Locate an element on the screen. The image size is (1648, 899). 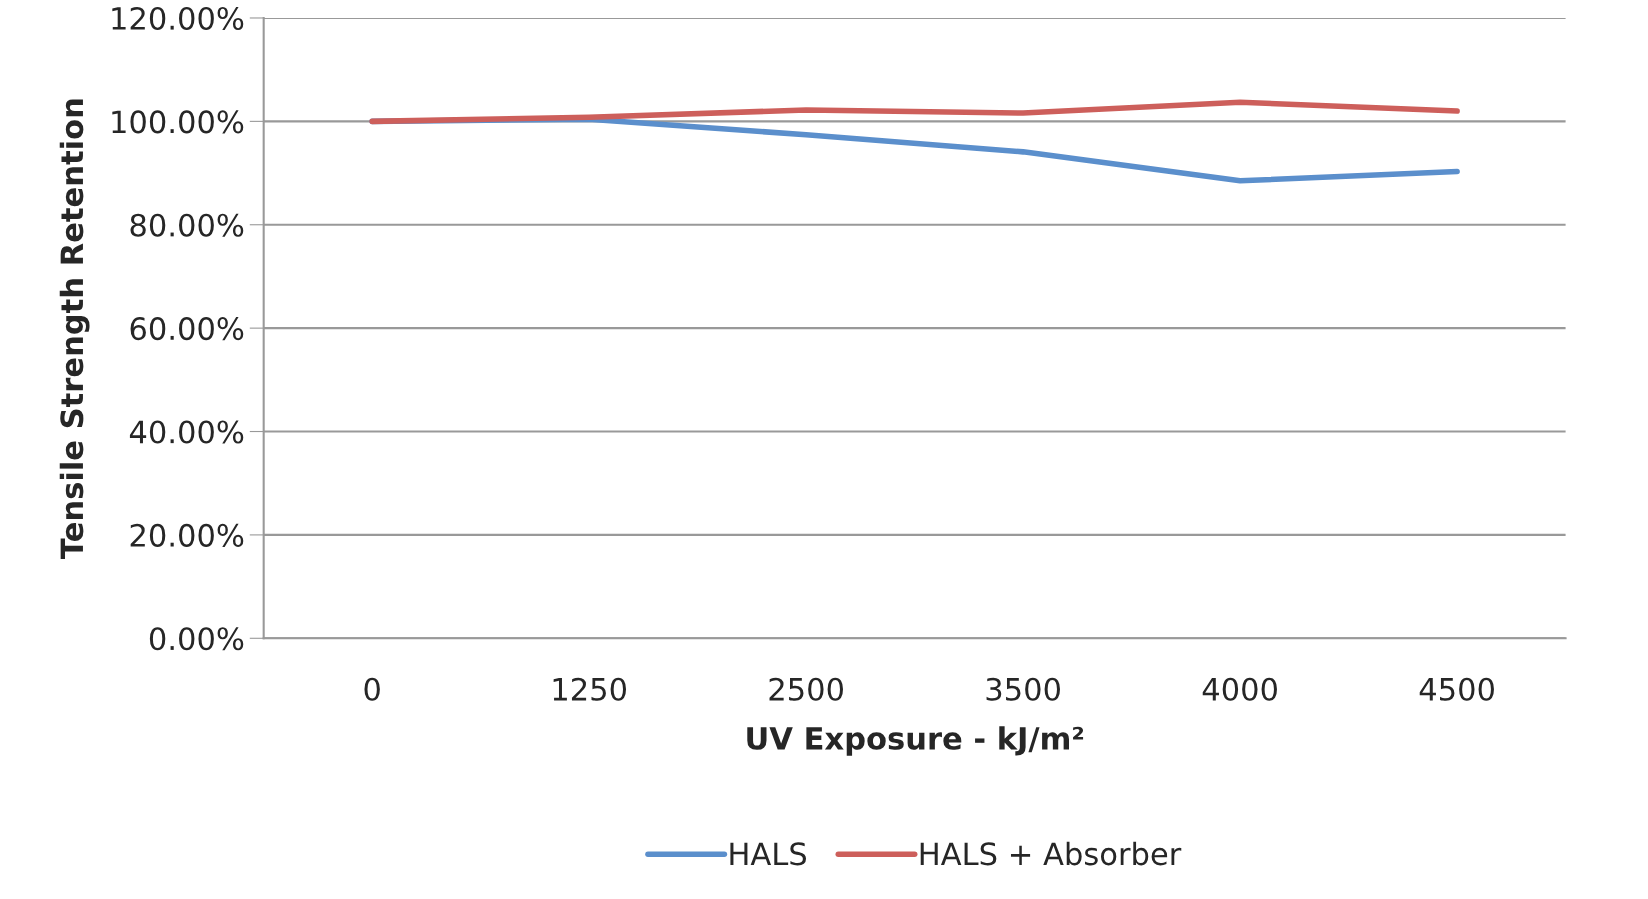
x-tick-label: 0 is located at coordinates (372, 689).